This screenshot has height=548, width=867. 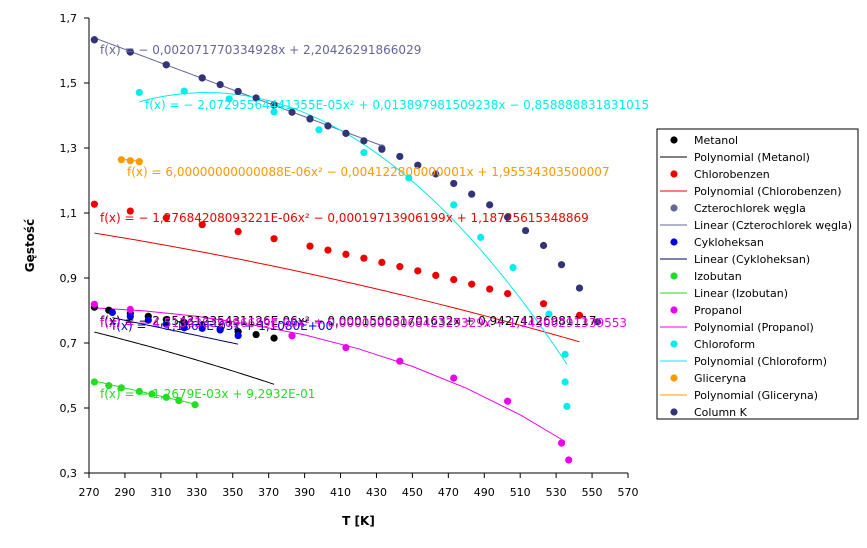 I want to click on legend-label: Chlorobenzen, so click(x=732, y=174).